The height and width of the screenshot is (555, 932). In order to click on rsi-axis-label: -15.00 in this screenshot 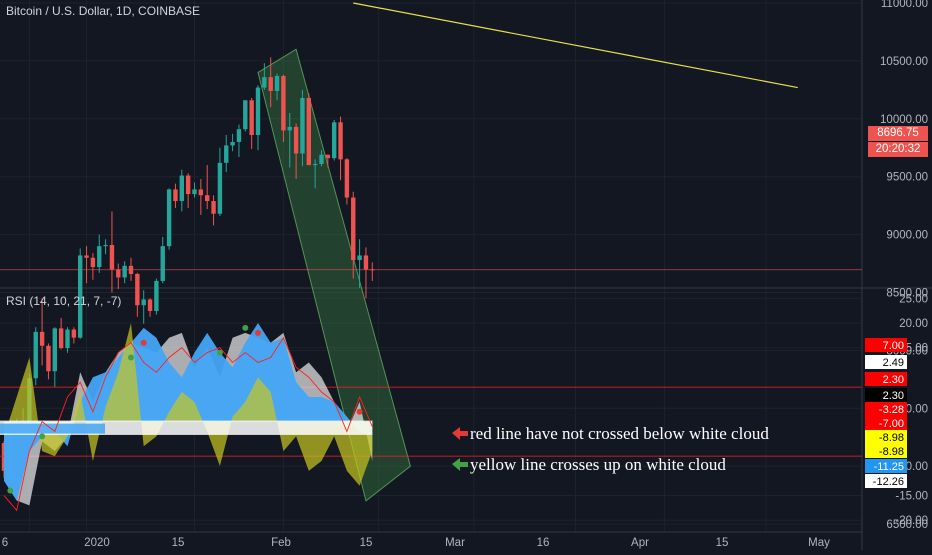, I will do `click(911, 497)`.